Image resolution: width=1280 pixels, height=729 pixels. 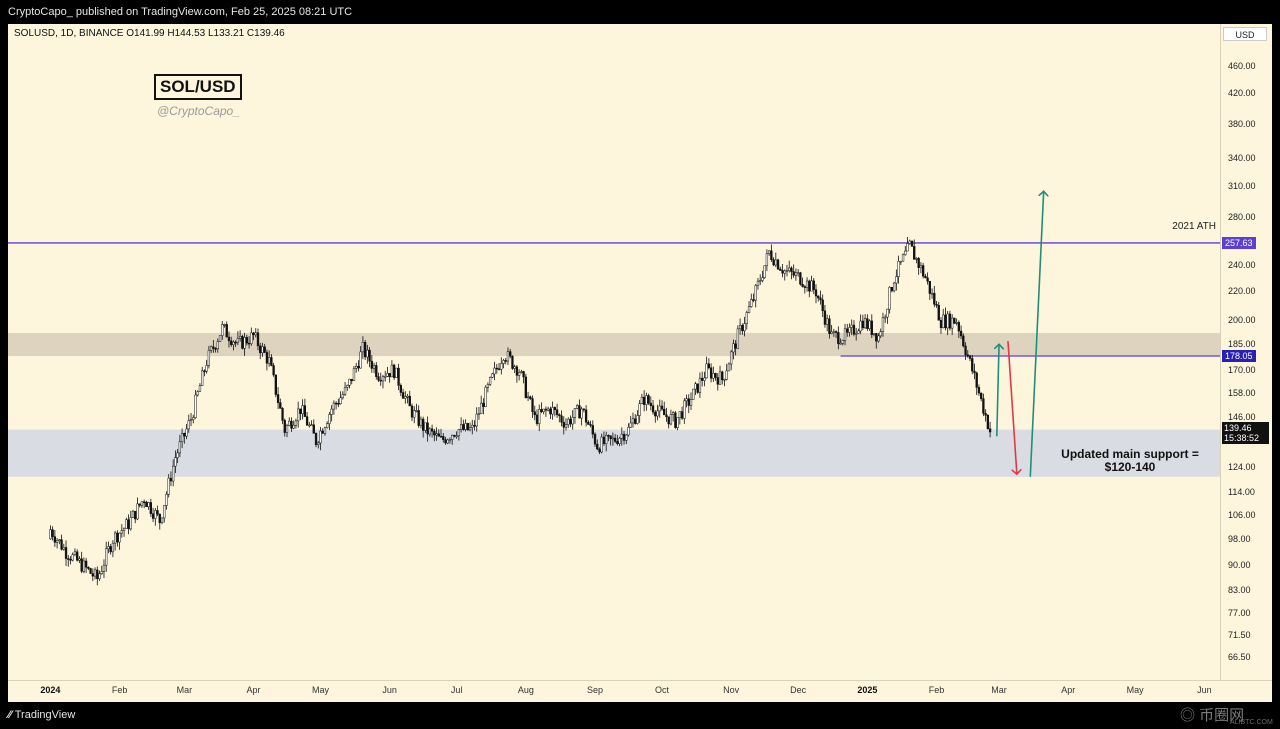 What do you see at coordinates (1012, 407) in the screenshot?
I see `drop-arrow` at bounding box center [1012, 407].